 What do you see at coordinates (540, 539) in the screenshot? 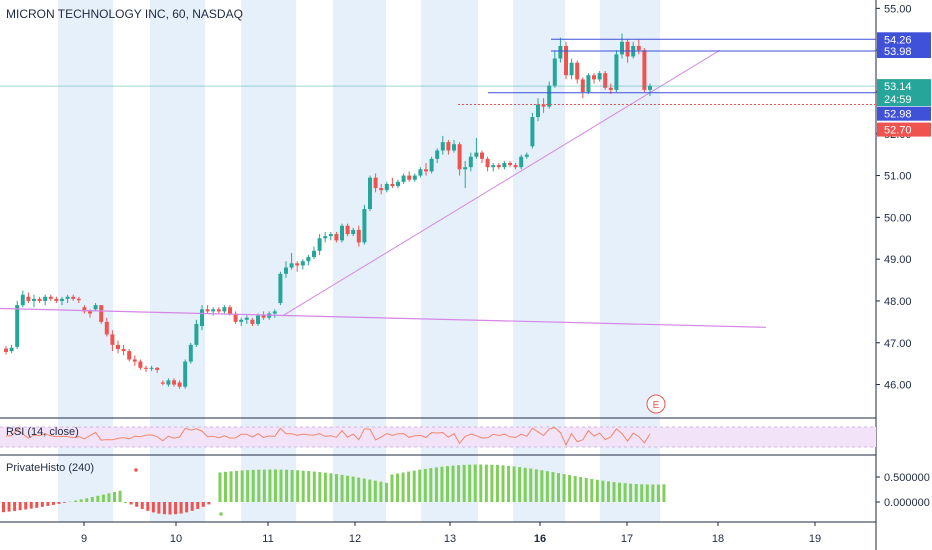
I see `time-tick-label: 16` at bounding box center [540, 539].